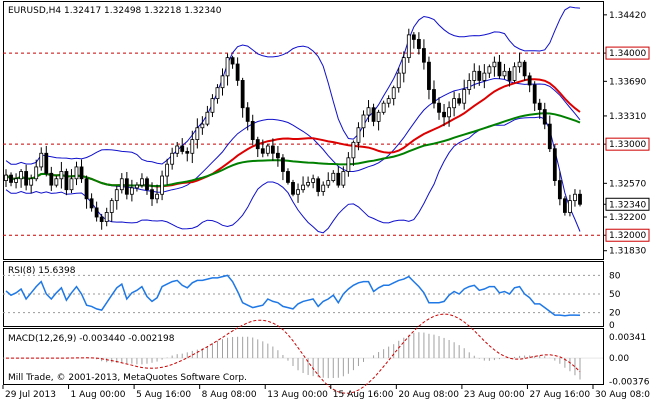 Image resolution: width=650 pixels, height=400 pixels. I want to click on macd-y-tick-label: -0.003767, so click(629, 383).